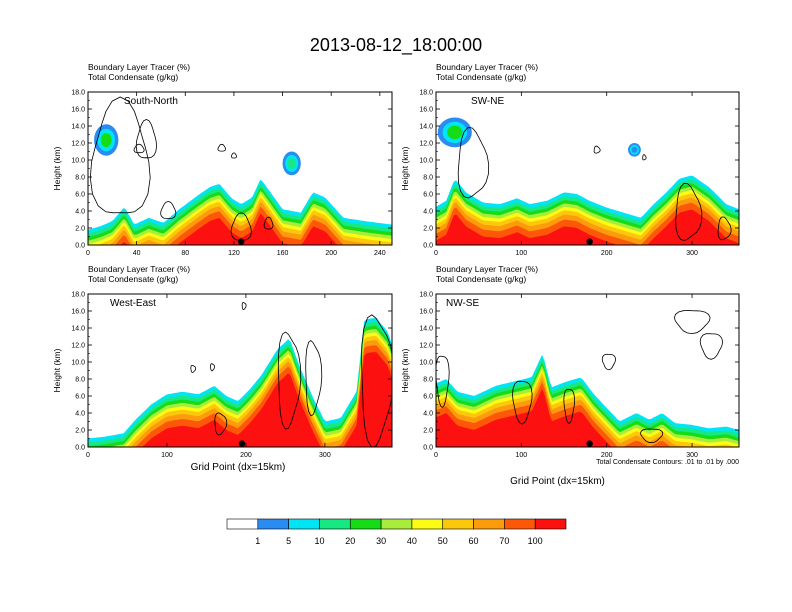 Image resolution: width=792 pixels, height=612 pixels. What do you see at coordinates (443, 541) in the screenshot?
I see `colorbar-label: 50` at bounding box center [443, 541].